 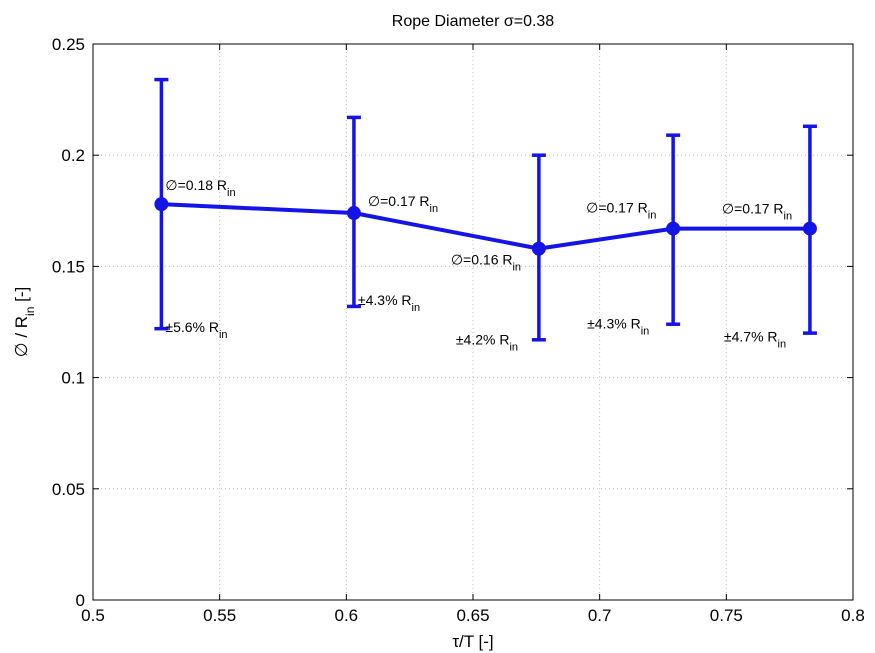 What do you see at coordinates (347, 615) in the screenshot?
I see `x-tick-label: 0.6` at bounding box center [347, 615].